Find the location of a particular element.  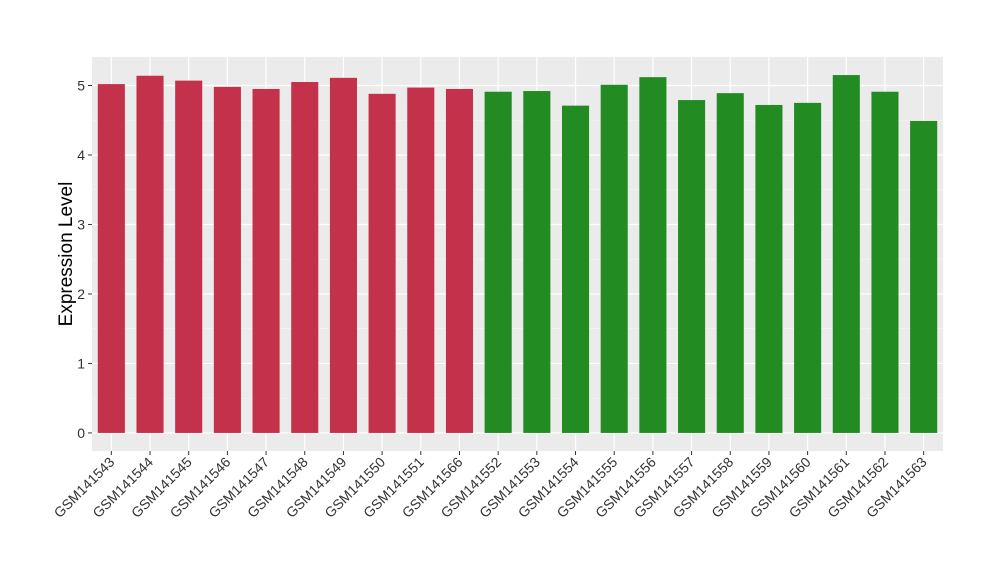

bar-GSM141562 is located at coordinates (885, 262).